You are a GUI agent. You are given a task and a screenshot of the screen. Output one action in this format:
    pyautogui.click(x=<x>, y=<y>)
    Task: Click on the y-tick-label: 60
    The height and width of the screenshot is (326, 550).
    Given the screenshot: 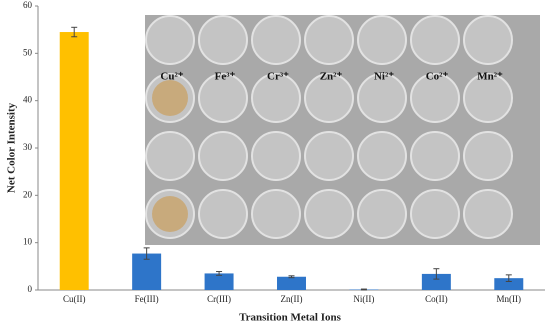 What is the action you would take?
    pyautogui.click(x=28, y=5)
    